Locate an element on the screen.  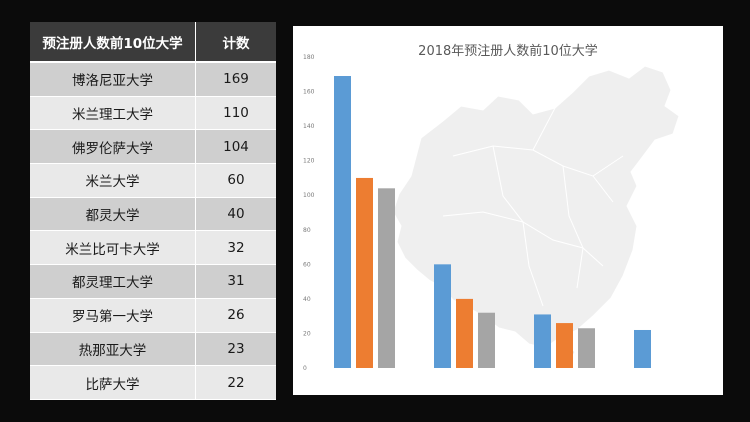
count-cell: 23 is located at coordinates (235, 349).